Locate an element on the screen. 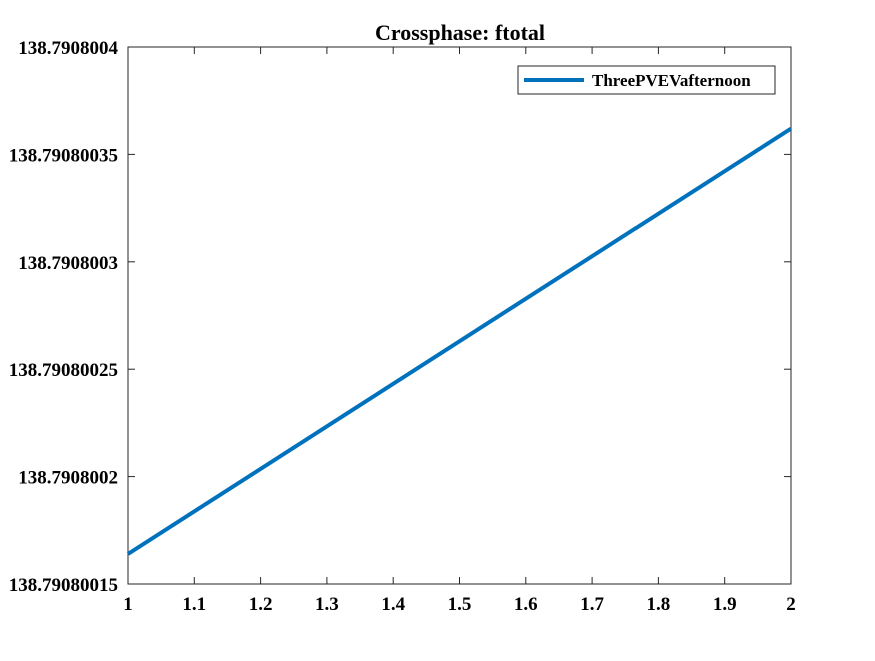 This screenshot has height=661, width=875. x-tick-label: 1.8 is located at coordinates (659, 604).